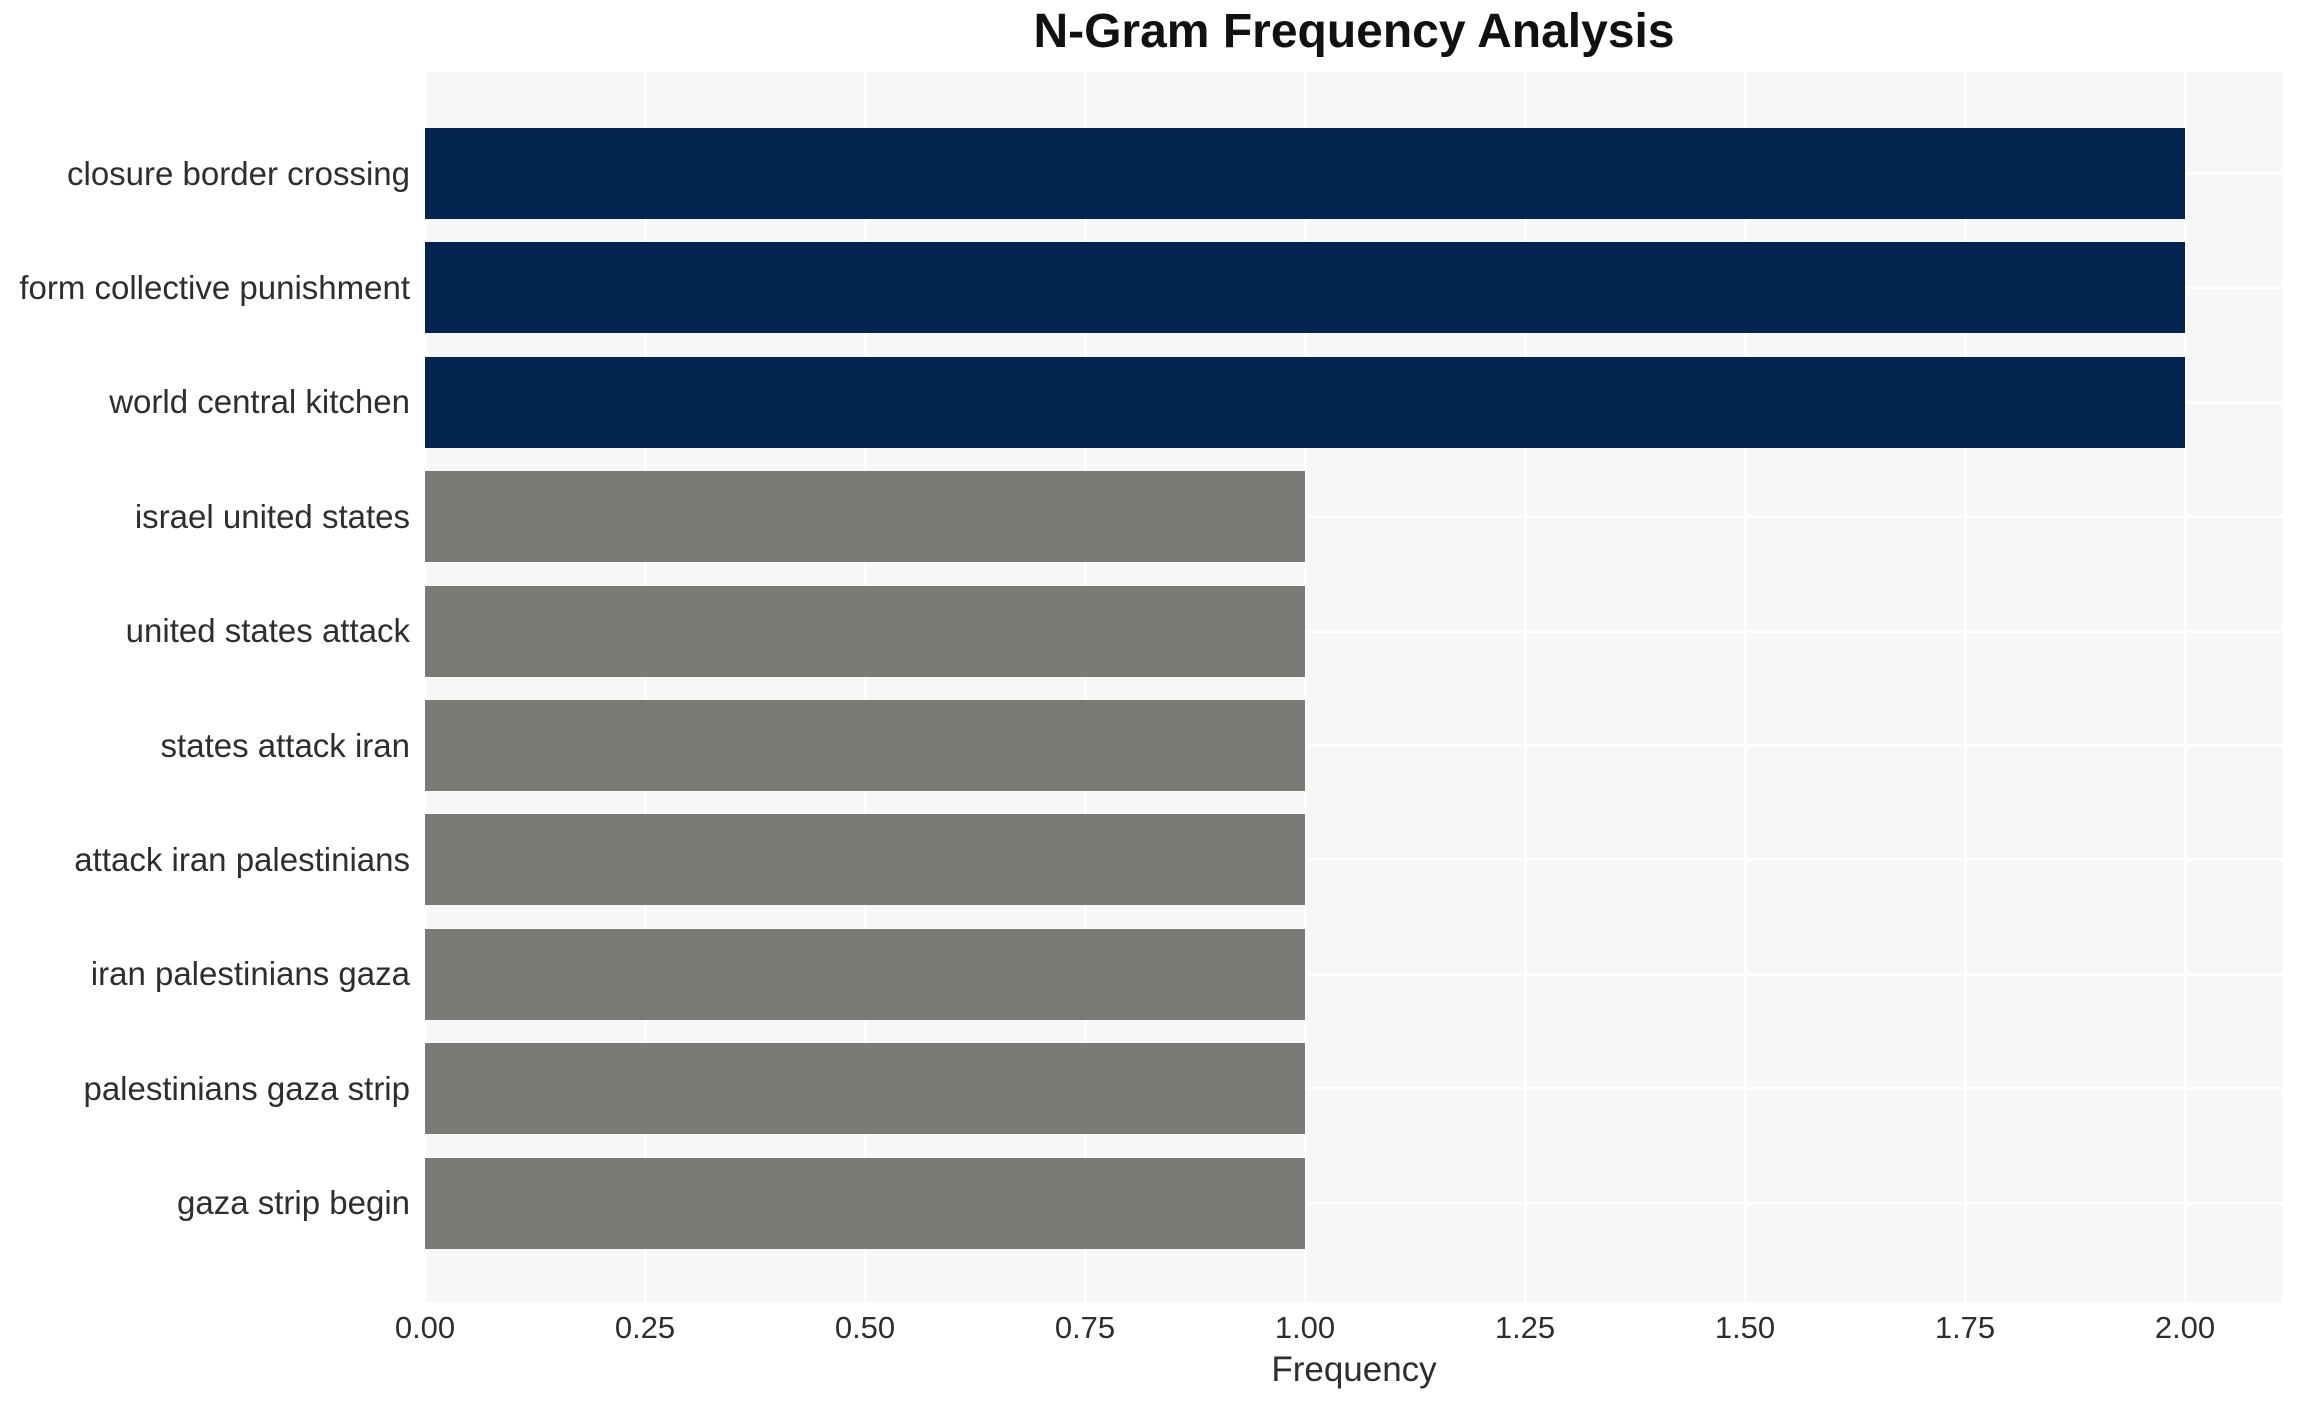 This screenshot has width=2304, height=1402. What do you see at coordinates (250, 974) in the screenshot?
I see `y-category-label: iran palestinians gaza` at bounding box center [250, 974].